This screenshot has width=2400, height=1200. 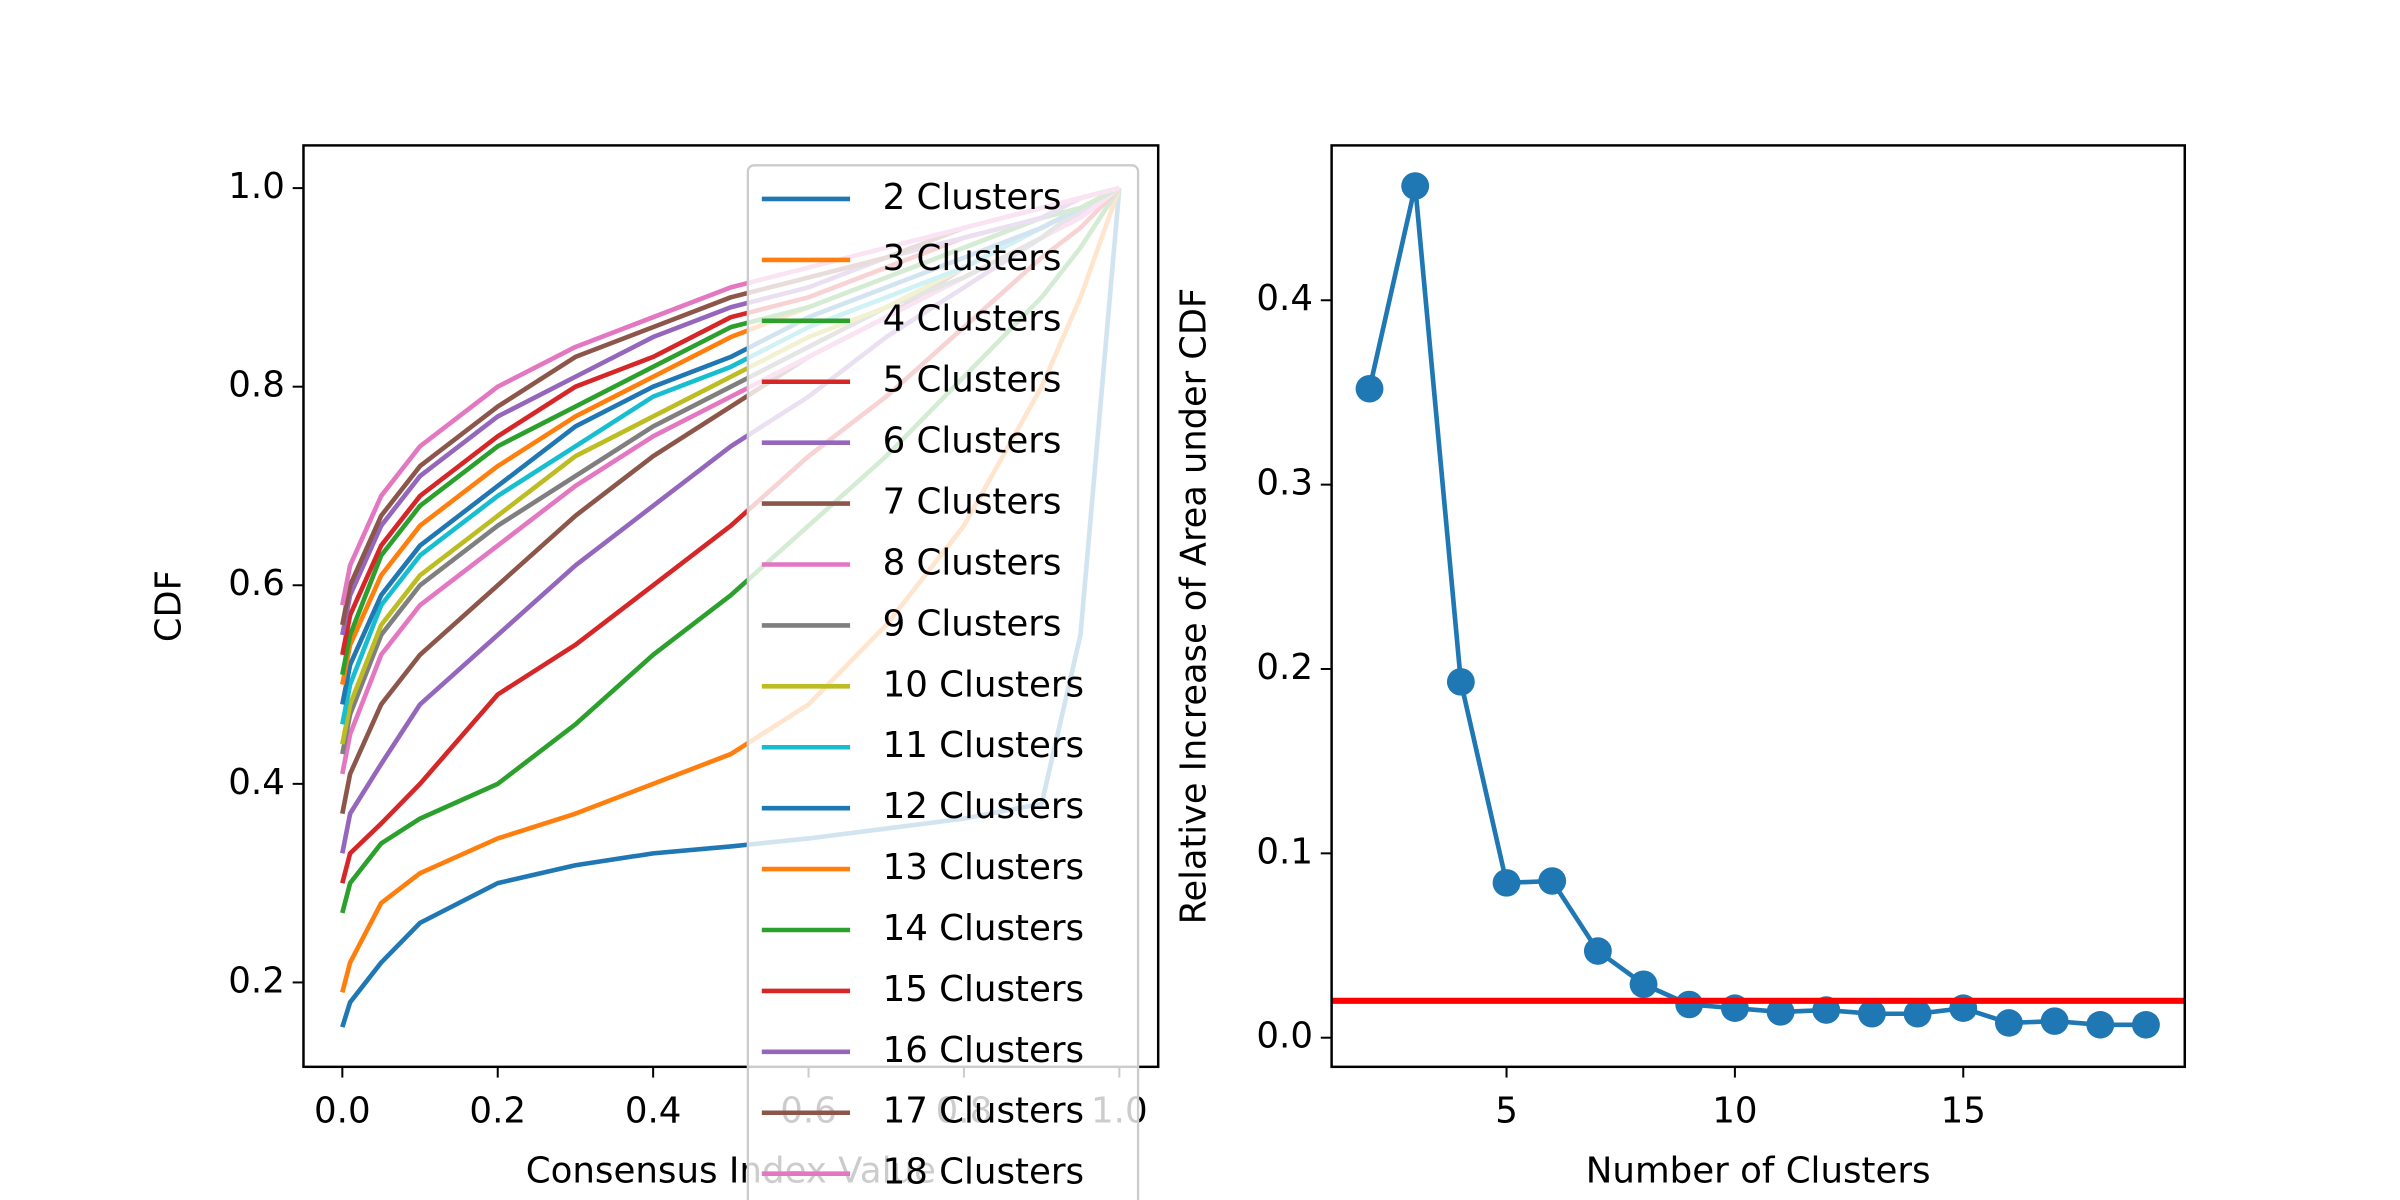 I want to click on legend-box, so click(x=943, y=682).